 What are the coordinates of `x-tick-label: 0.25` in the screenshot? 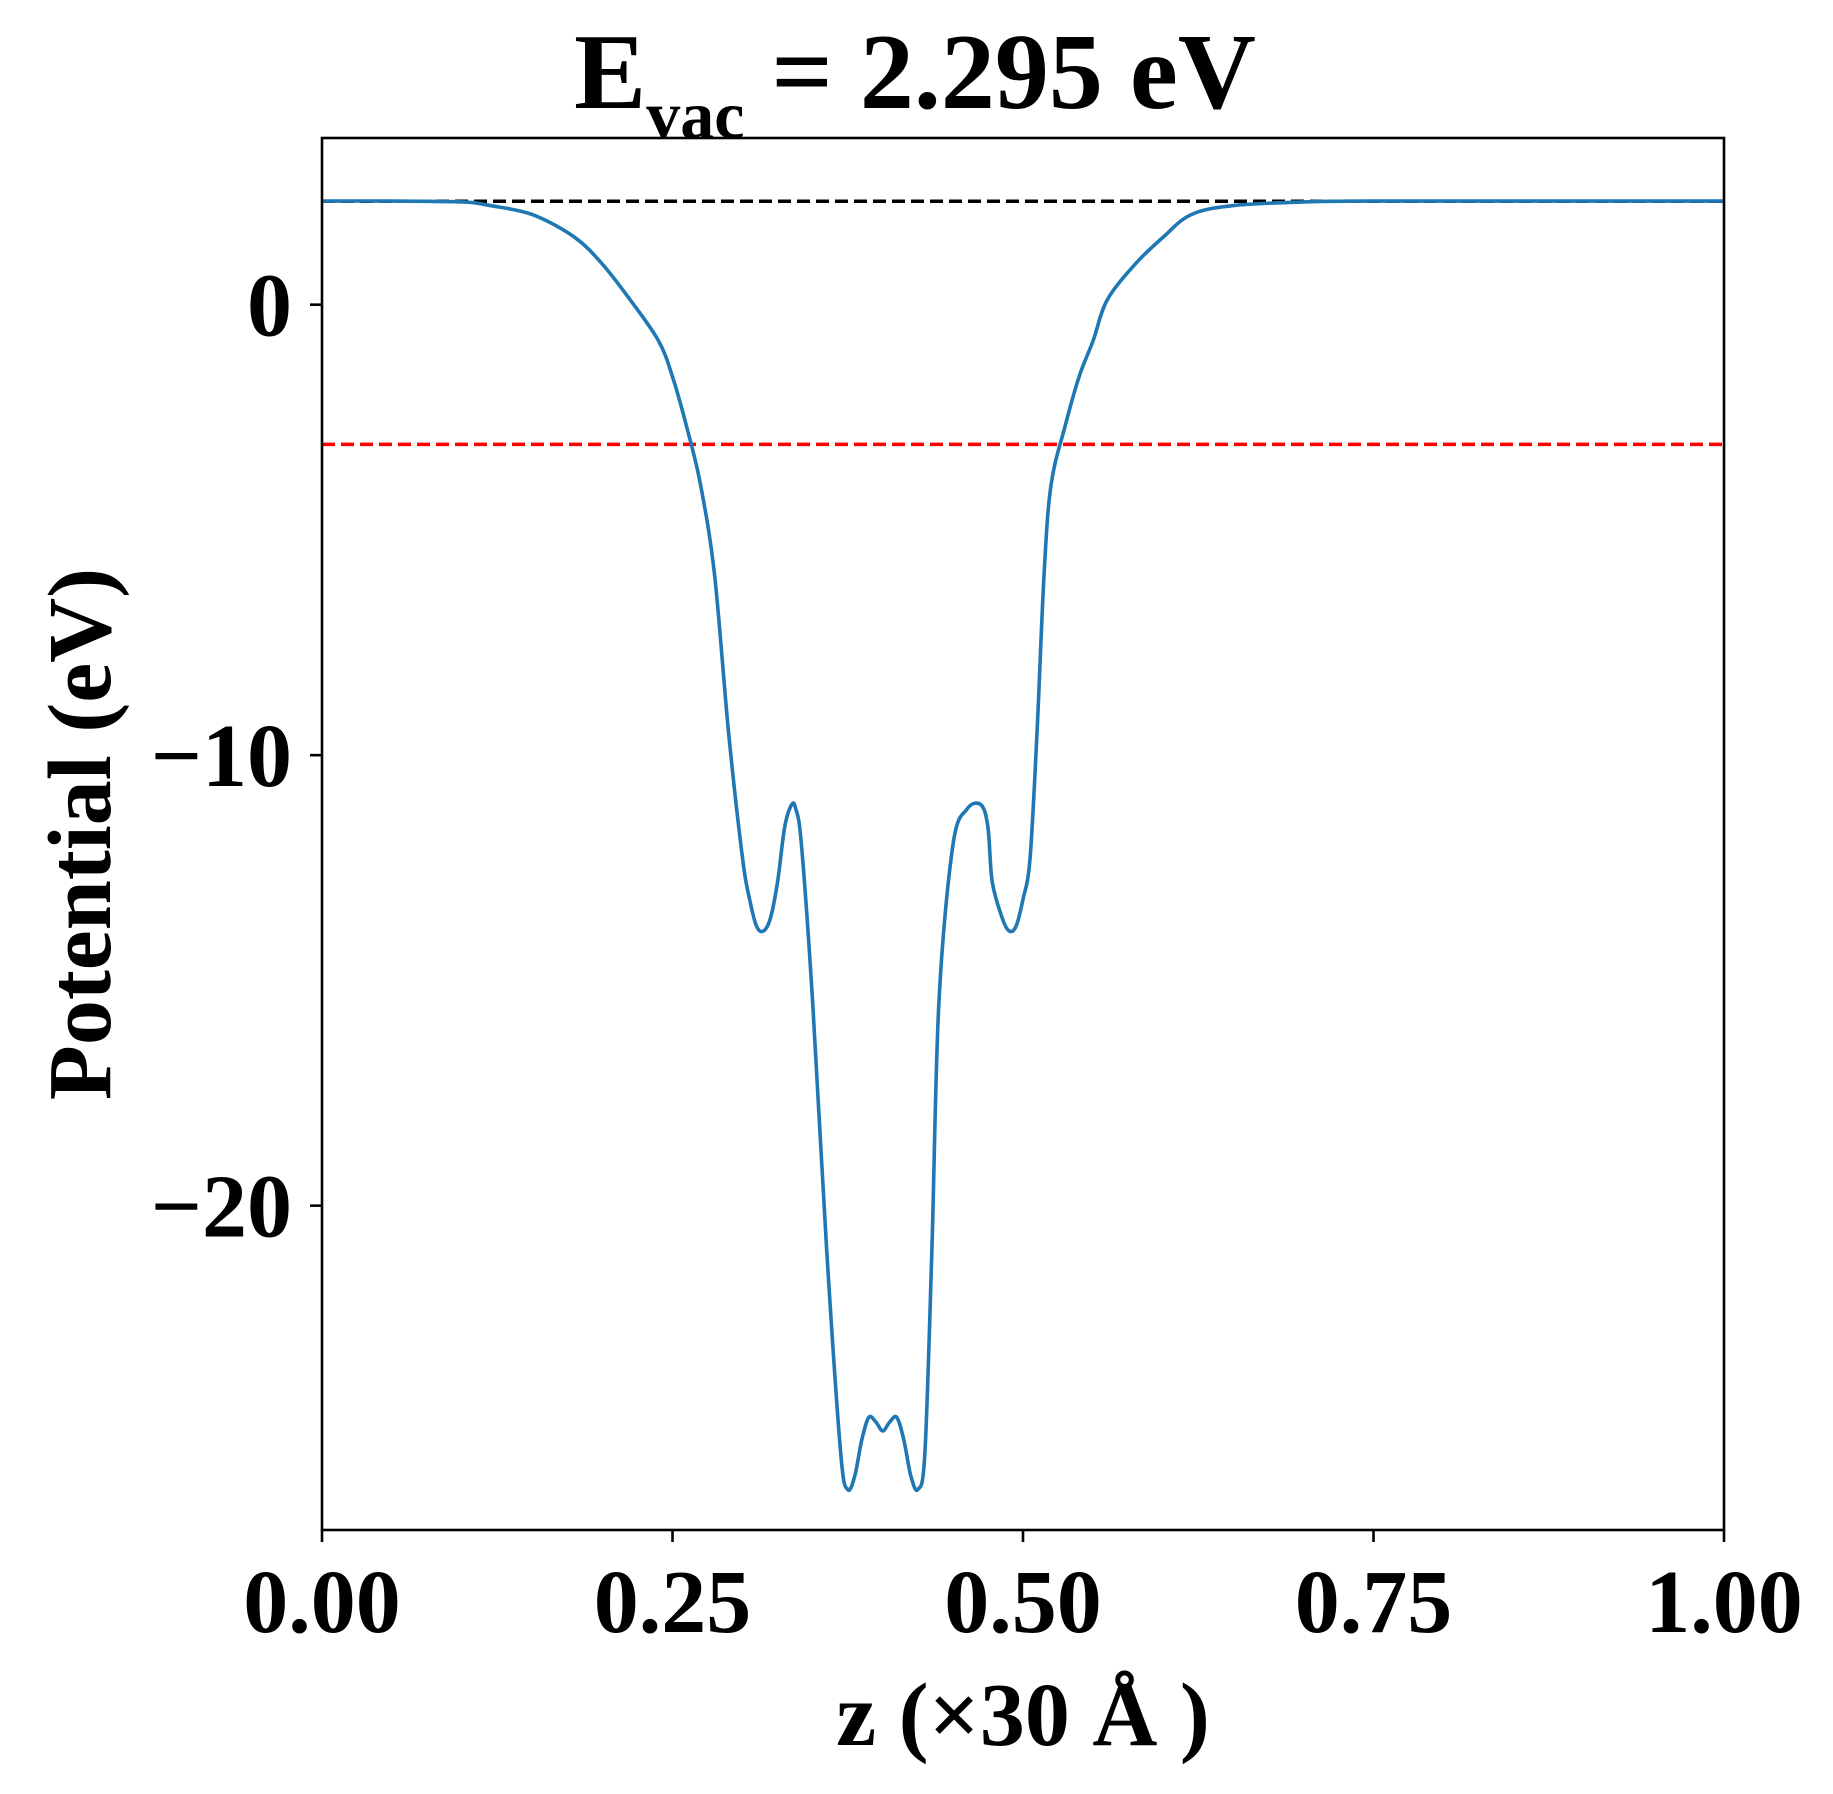 It's located at (673, 1602).